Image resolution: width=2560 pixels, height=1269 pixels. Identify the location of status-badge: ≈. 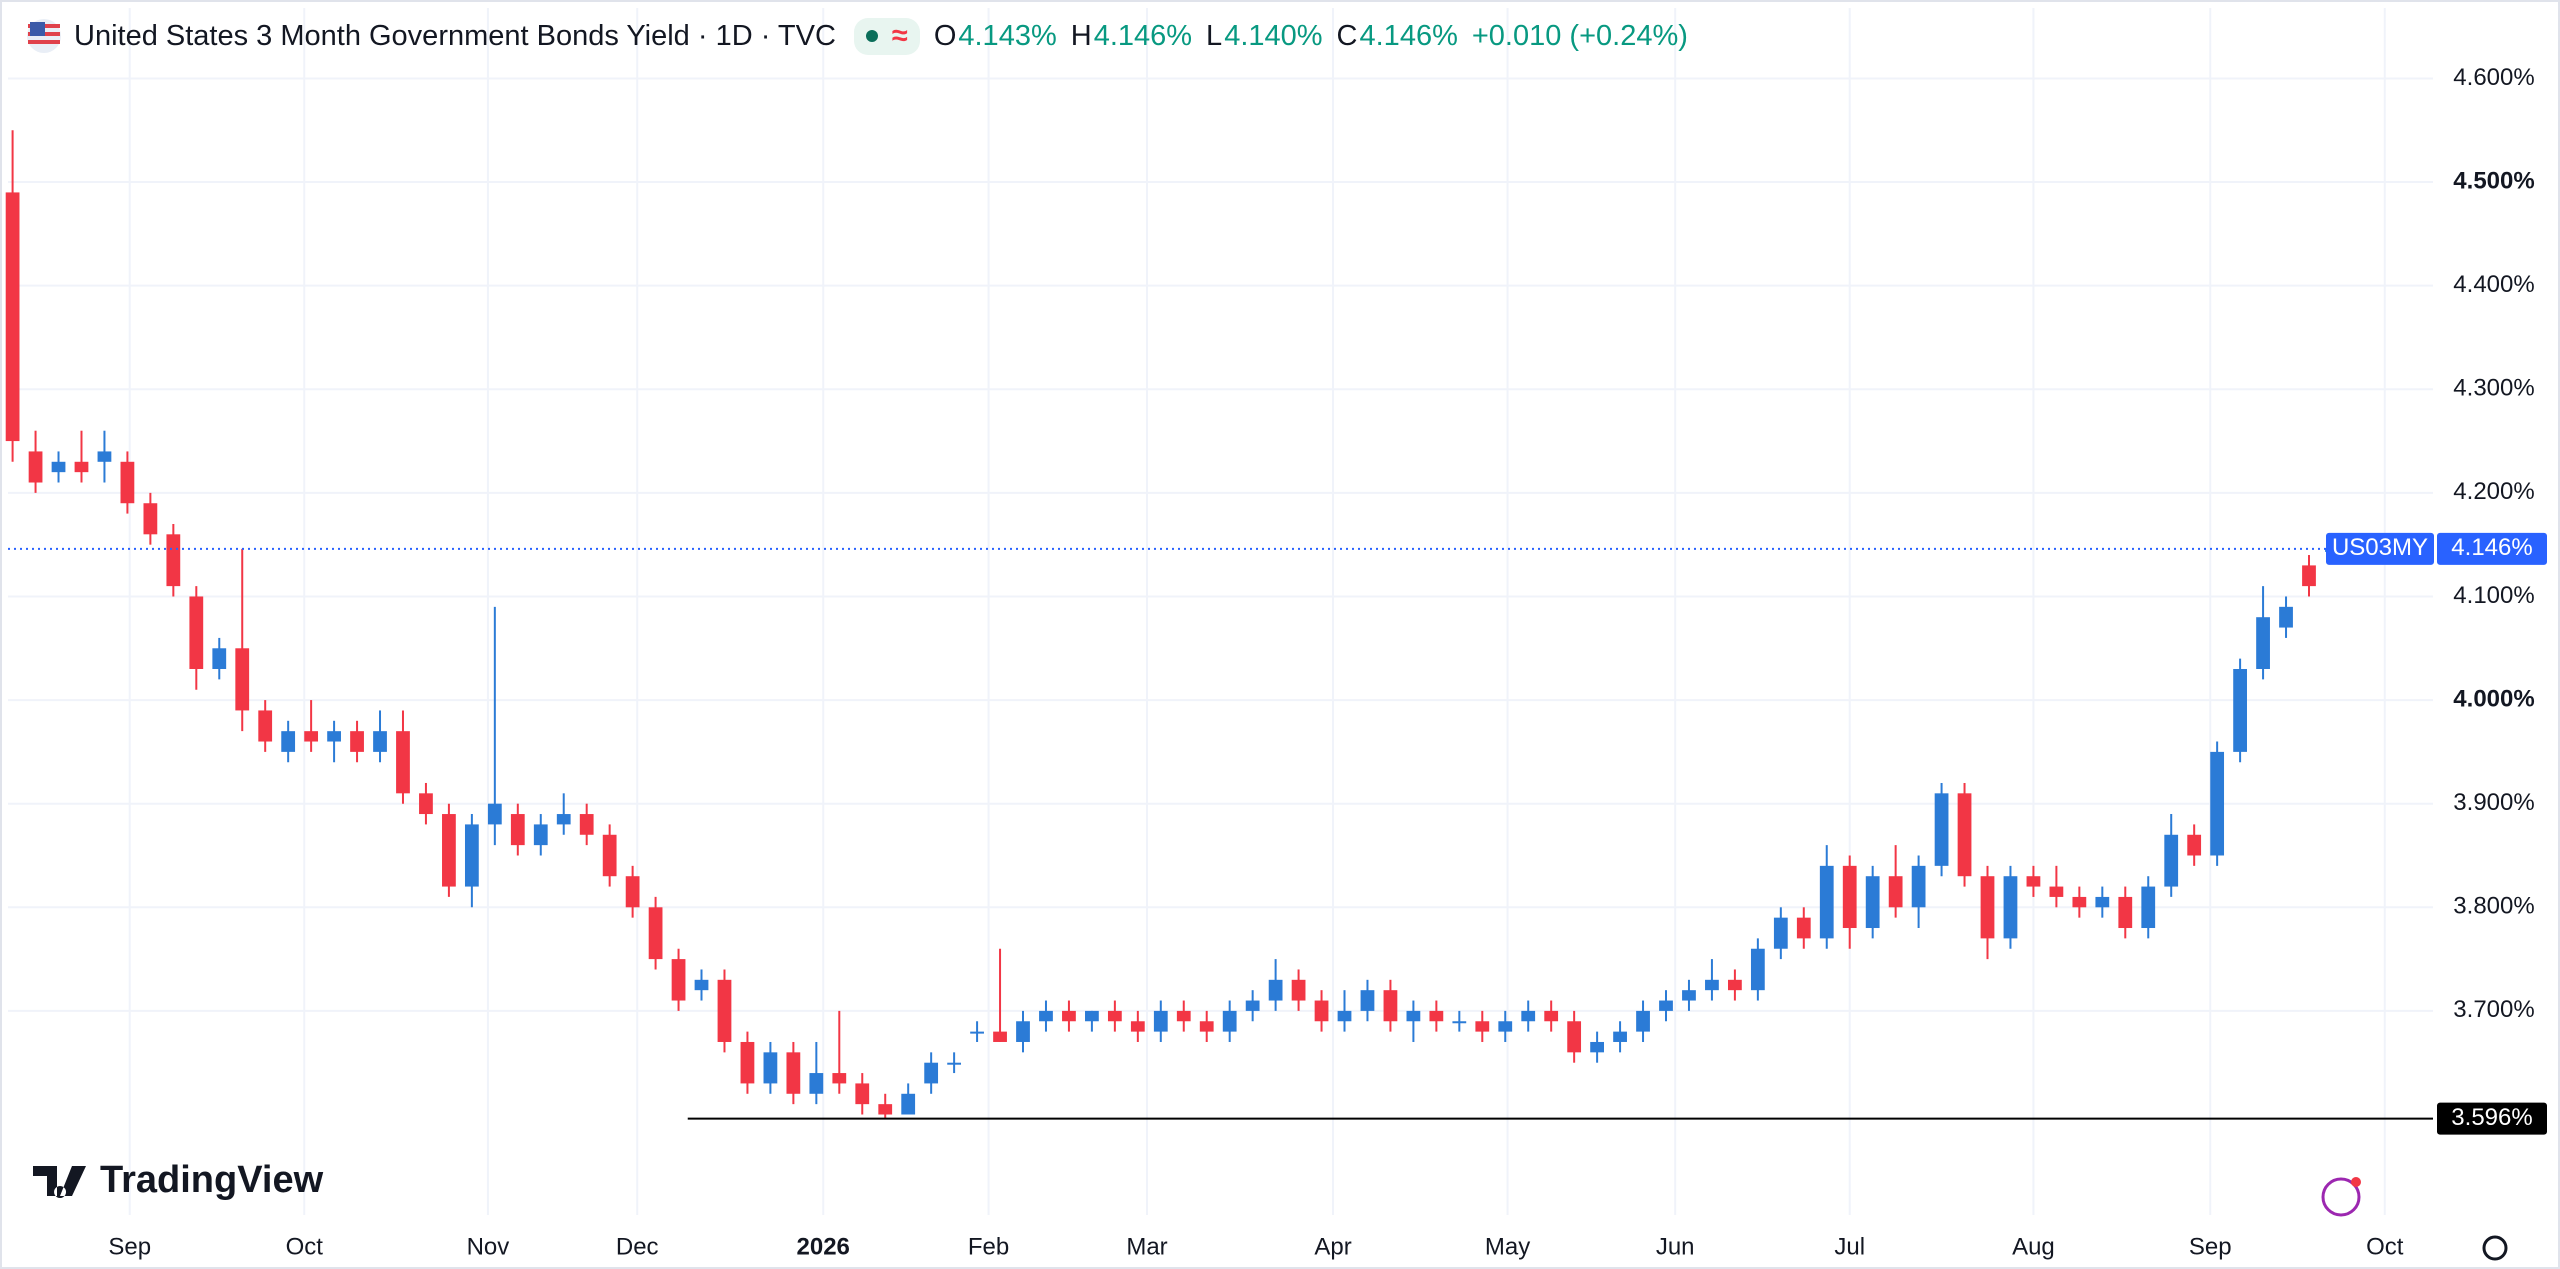
(886, 36).